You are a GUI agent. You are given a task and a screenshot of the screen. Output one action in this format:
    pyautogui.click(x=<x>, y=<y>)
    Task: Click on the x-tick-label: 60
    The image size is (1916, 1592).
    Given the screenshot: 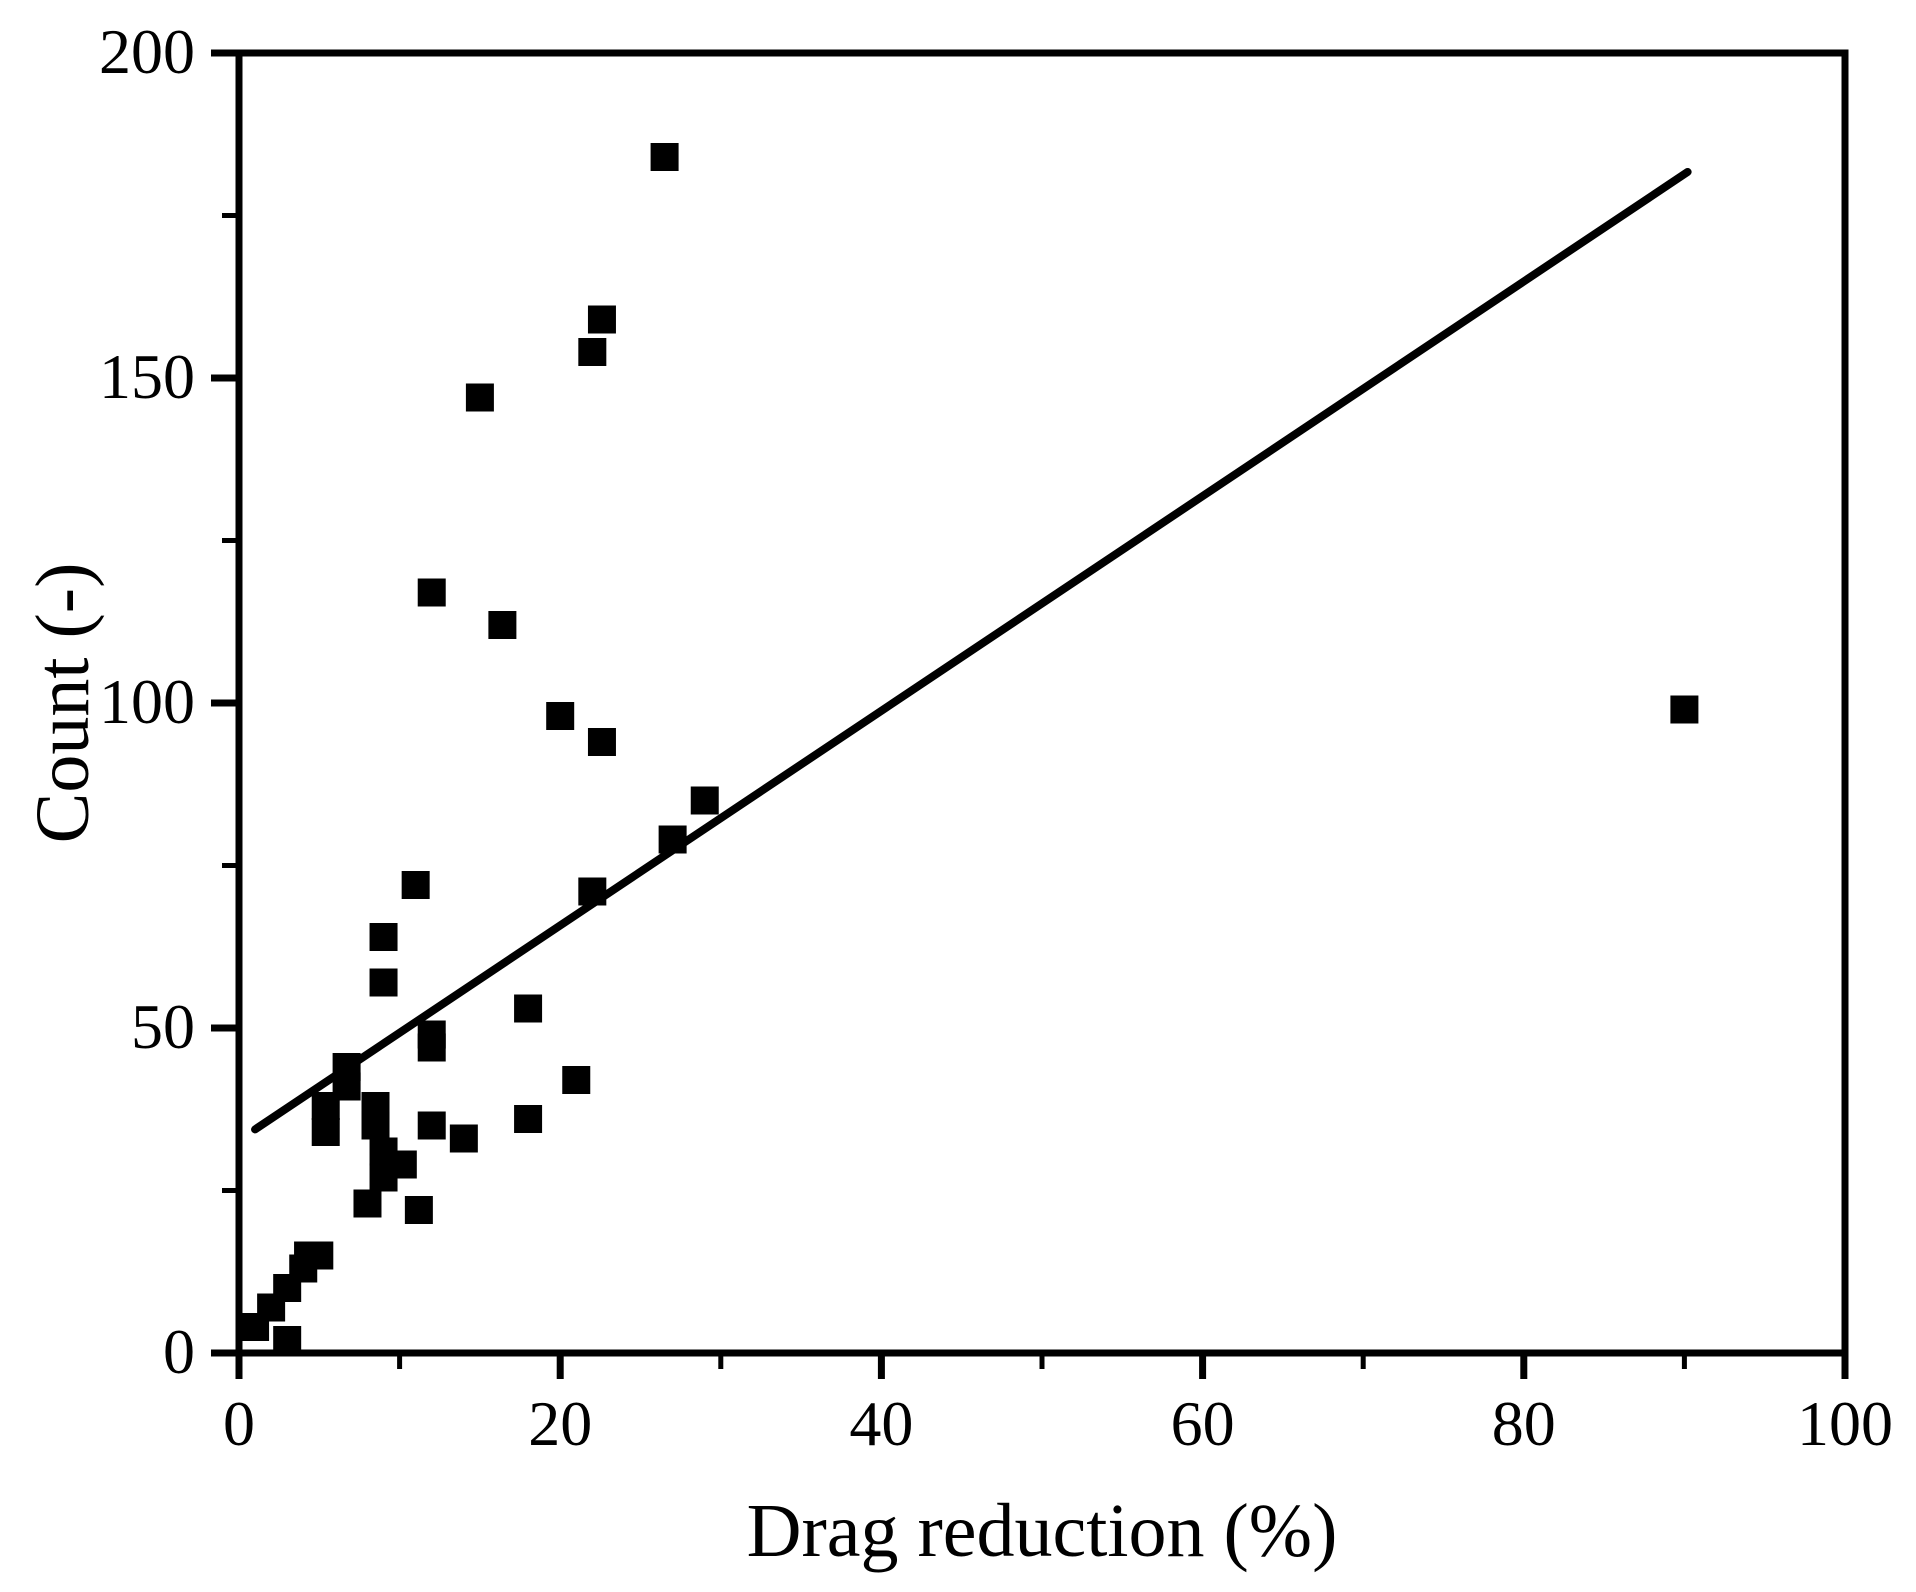 What is the action you would take?
    pyautogui.click(x=1203, y=1423)
    